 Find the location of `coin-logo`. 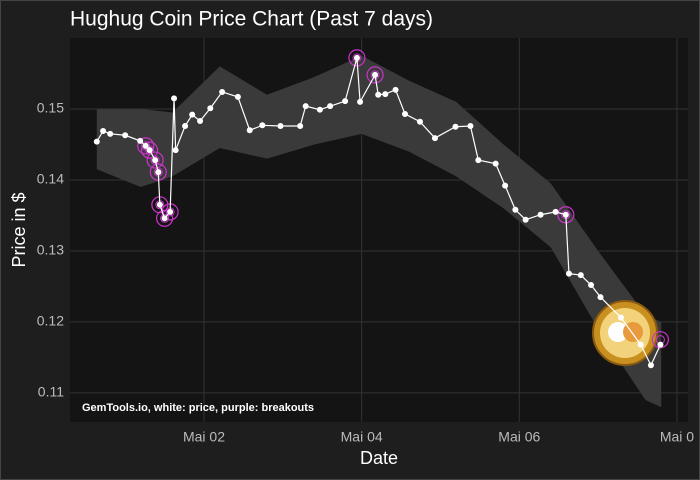

coin-logo is located at coordinates (625, 333).